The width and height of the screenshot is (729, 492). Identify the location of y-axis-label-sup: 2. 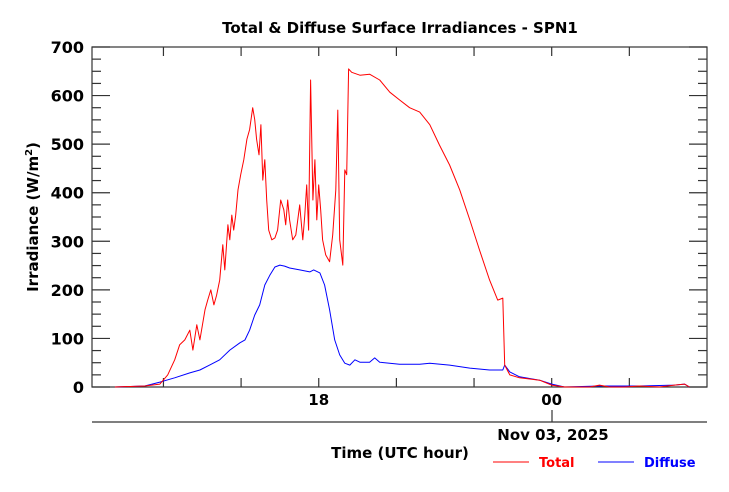
(29, 152).